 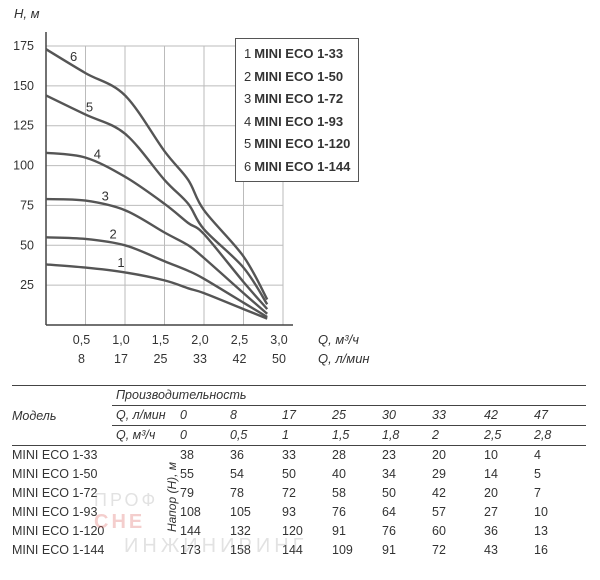 I want to click on series-label-2: 2, so click(x=113, y=233).